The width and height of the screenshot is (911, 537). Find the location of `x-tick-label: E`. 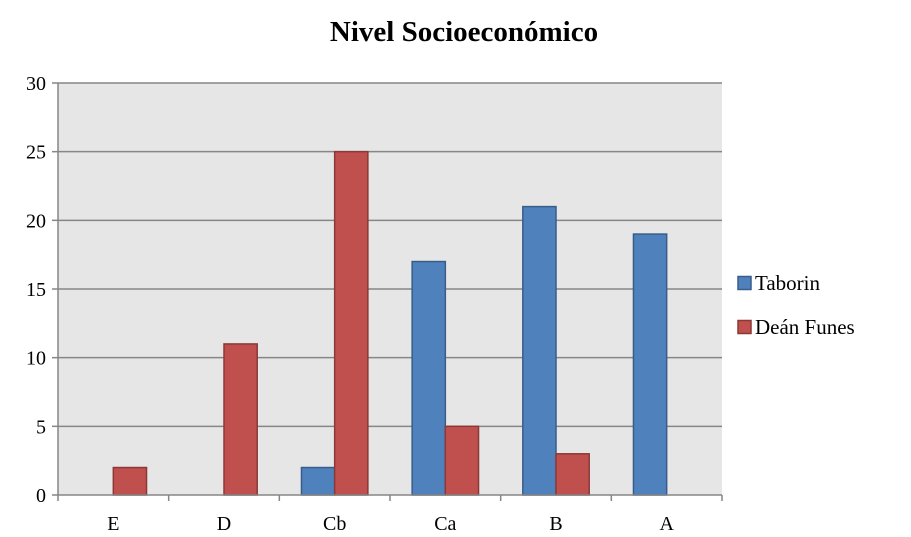

x-tick-label: E is located at coordinates (113, 524).